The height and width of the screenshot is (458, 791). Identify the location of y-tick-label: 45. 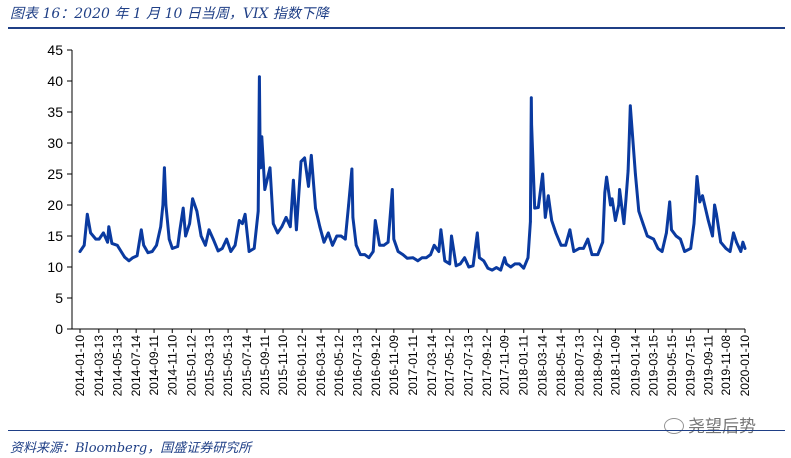
(55, 50).